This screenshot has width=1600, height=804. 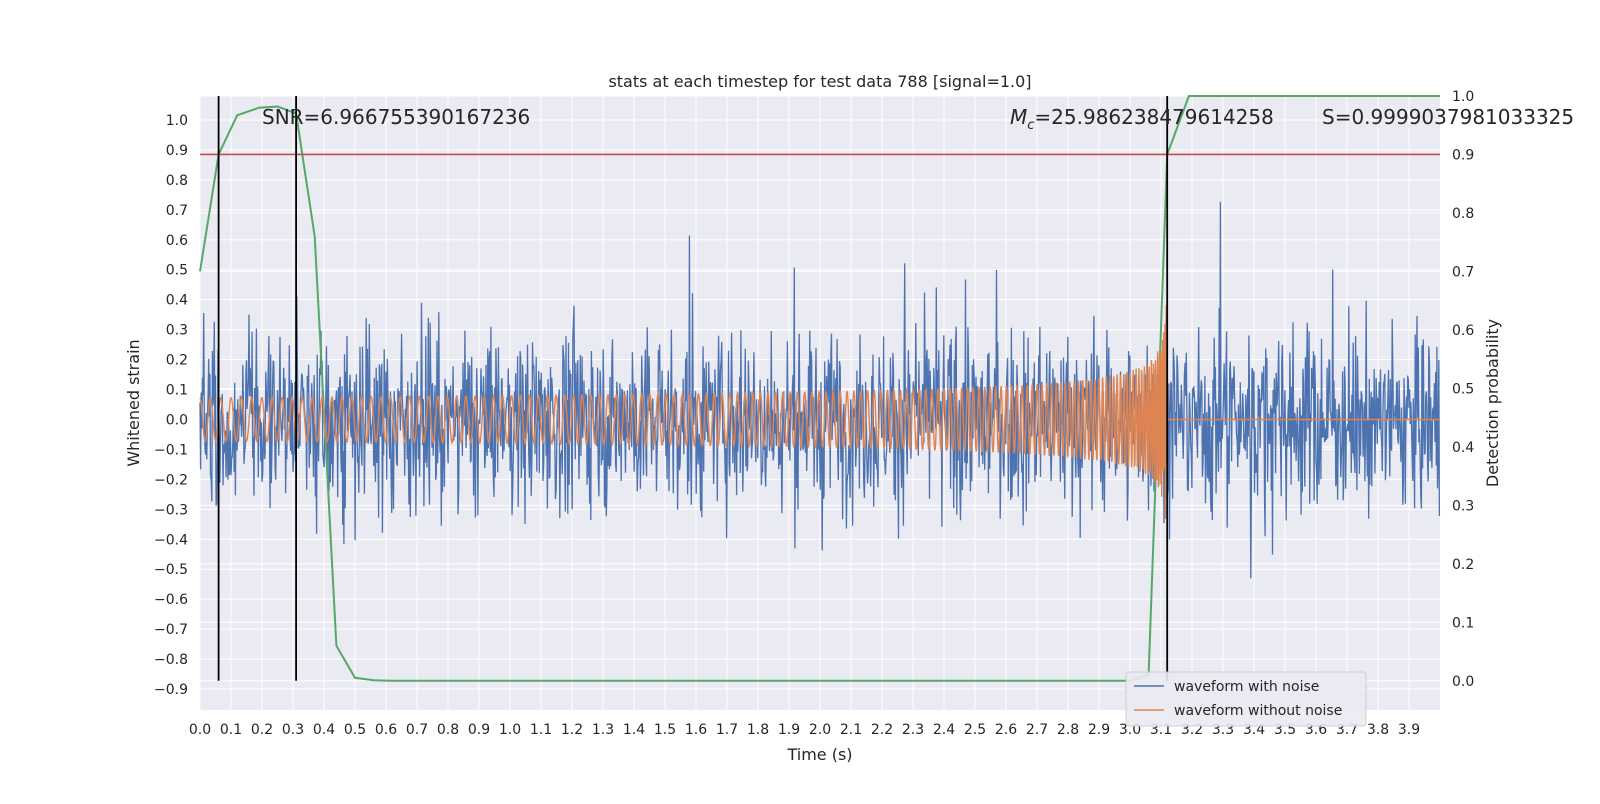 What do you see at coordinates (200, 730) in the screenshot?
I see `x-tick-label: 0.0` at bounding box center [200, 730].